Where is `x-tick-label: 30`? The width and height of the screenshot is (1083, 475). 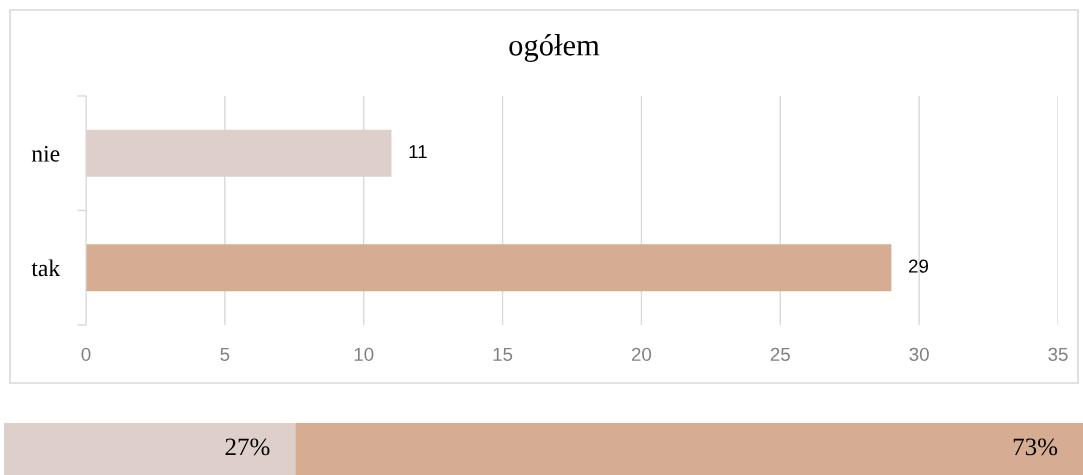 x-tick-label: 30 is located at coordinates (919, 354).